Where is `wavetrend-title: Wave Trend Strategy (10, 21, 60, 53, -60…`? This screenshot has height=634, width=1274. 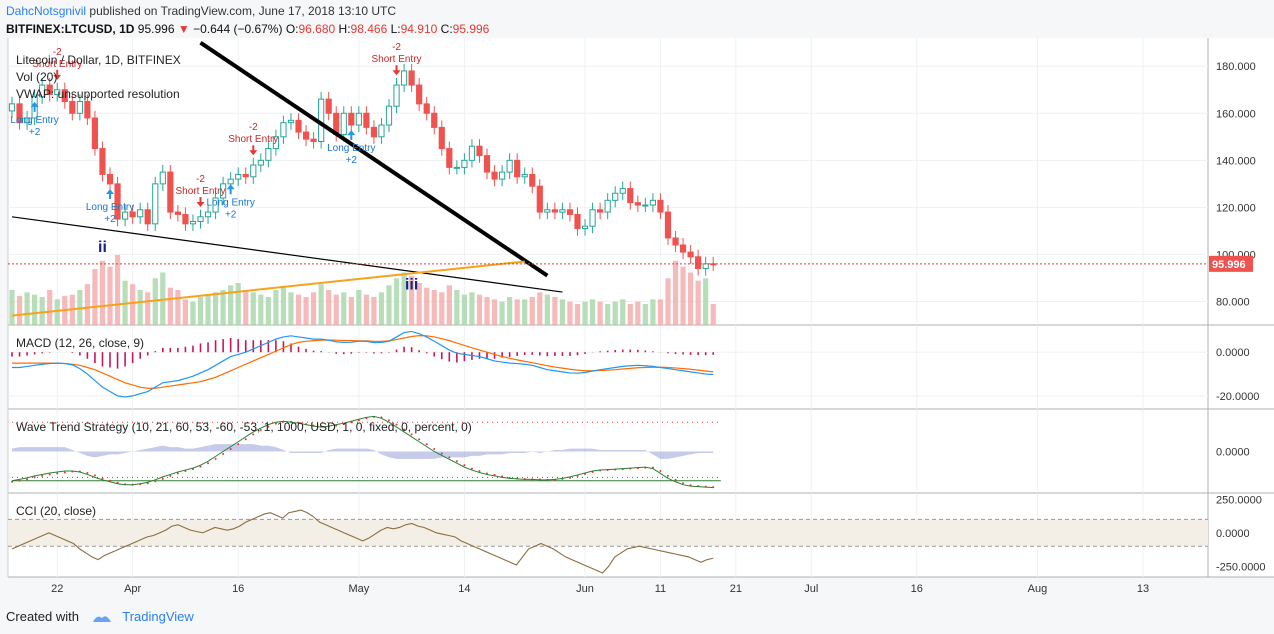
wavetrend-title: Wave Trend Strategy (10, 21, 60, 53, -60… is located at coordinates (244, 427).